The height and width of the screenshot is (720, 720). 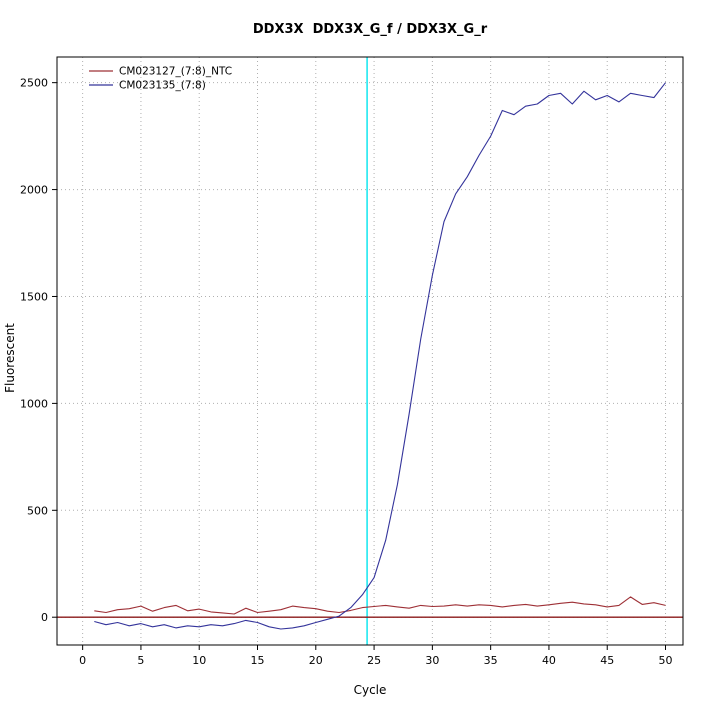 What do you see at coordinates (370, 690) in the screenshot?
I see `x-axis-label: Cycle` at bounding box center [370, 690].